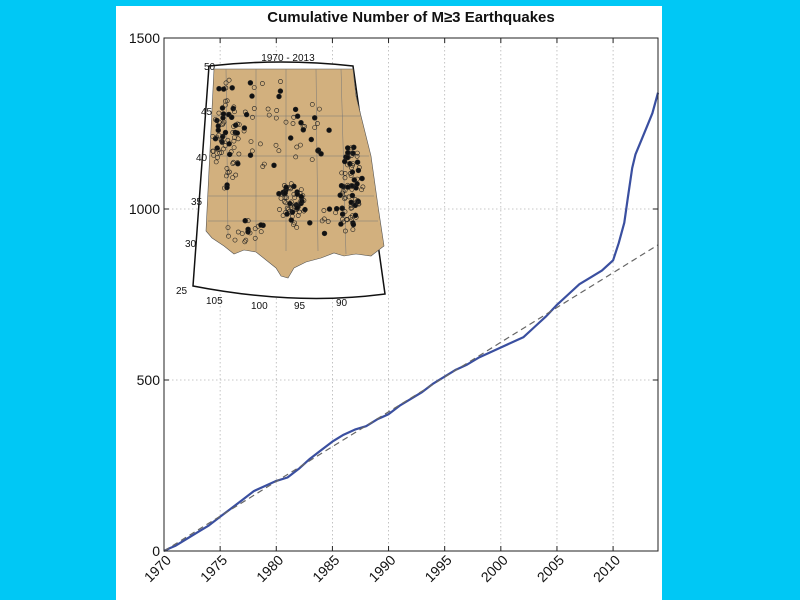 The width and height of the screenshot is (800, 600). Describe the element at coordinates (381, 568) in the screenshot. I see `x-tick-label: 1990` at that location.